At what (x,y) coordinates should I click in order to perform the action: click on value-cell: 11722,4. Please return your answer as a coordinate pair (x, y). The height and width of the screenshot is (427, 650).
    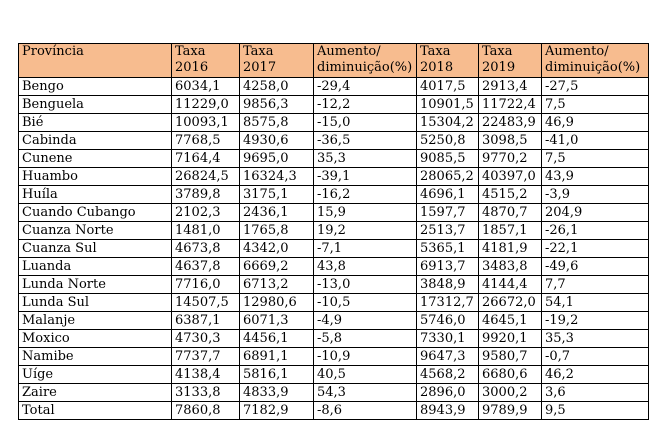
    Looking at the image, I should click on (510, 104).